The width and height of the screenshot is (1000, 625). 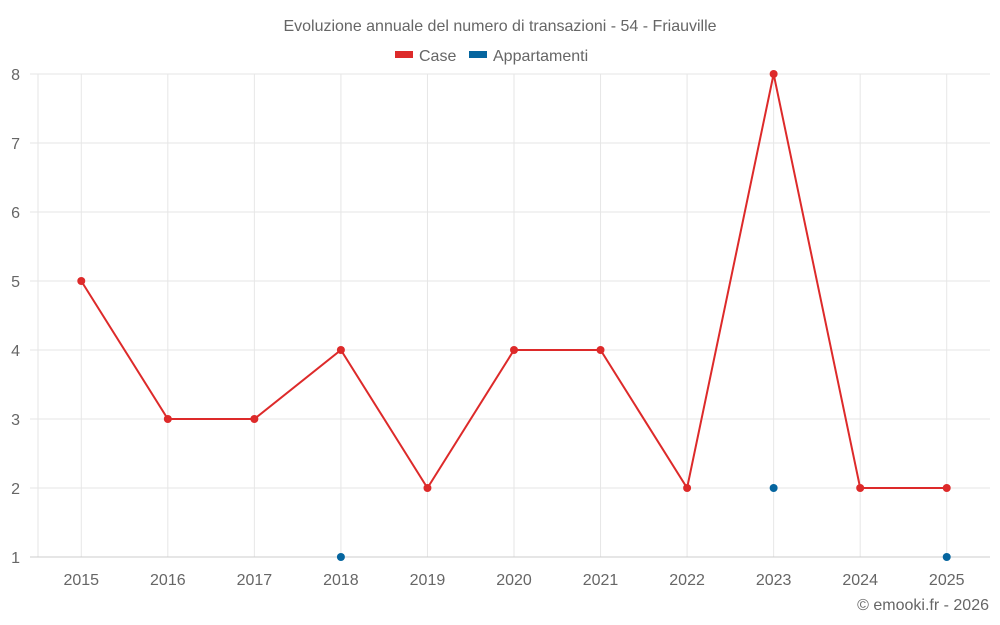 I want to click on x-tick-label: 2016, so click(x=168, y=580).